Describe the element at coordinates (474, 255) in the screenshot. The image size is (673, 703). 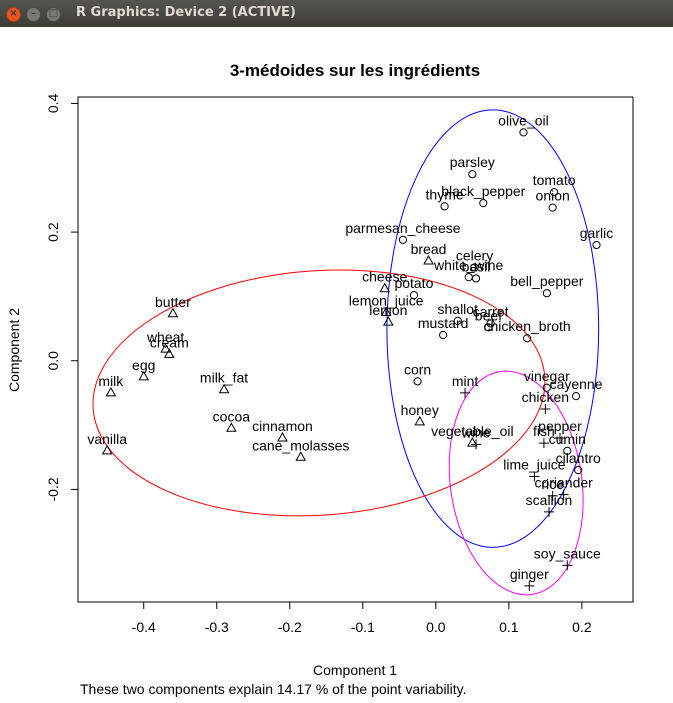
I see `label-celery: celery` at that location.